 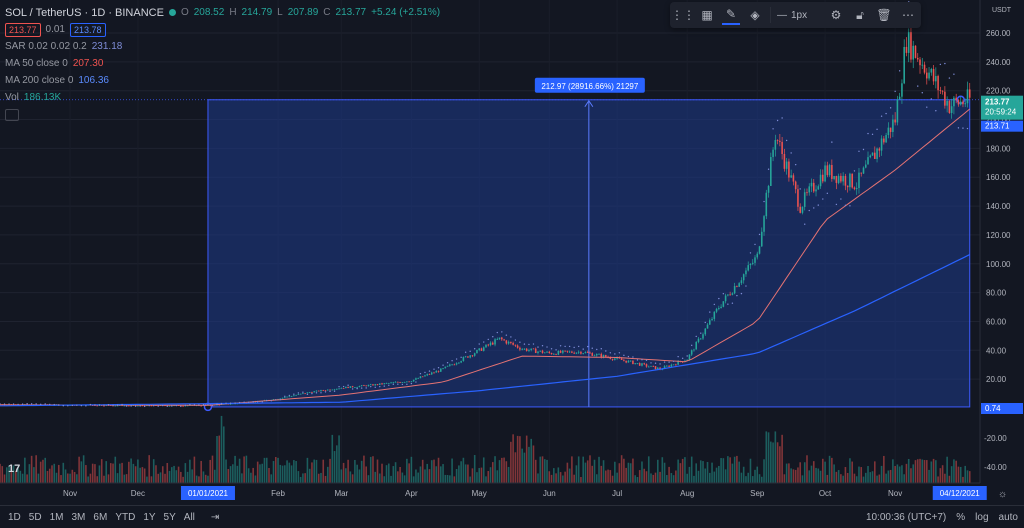 I want to click on more-icon: ⋯, so click(x=908, y=15).